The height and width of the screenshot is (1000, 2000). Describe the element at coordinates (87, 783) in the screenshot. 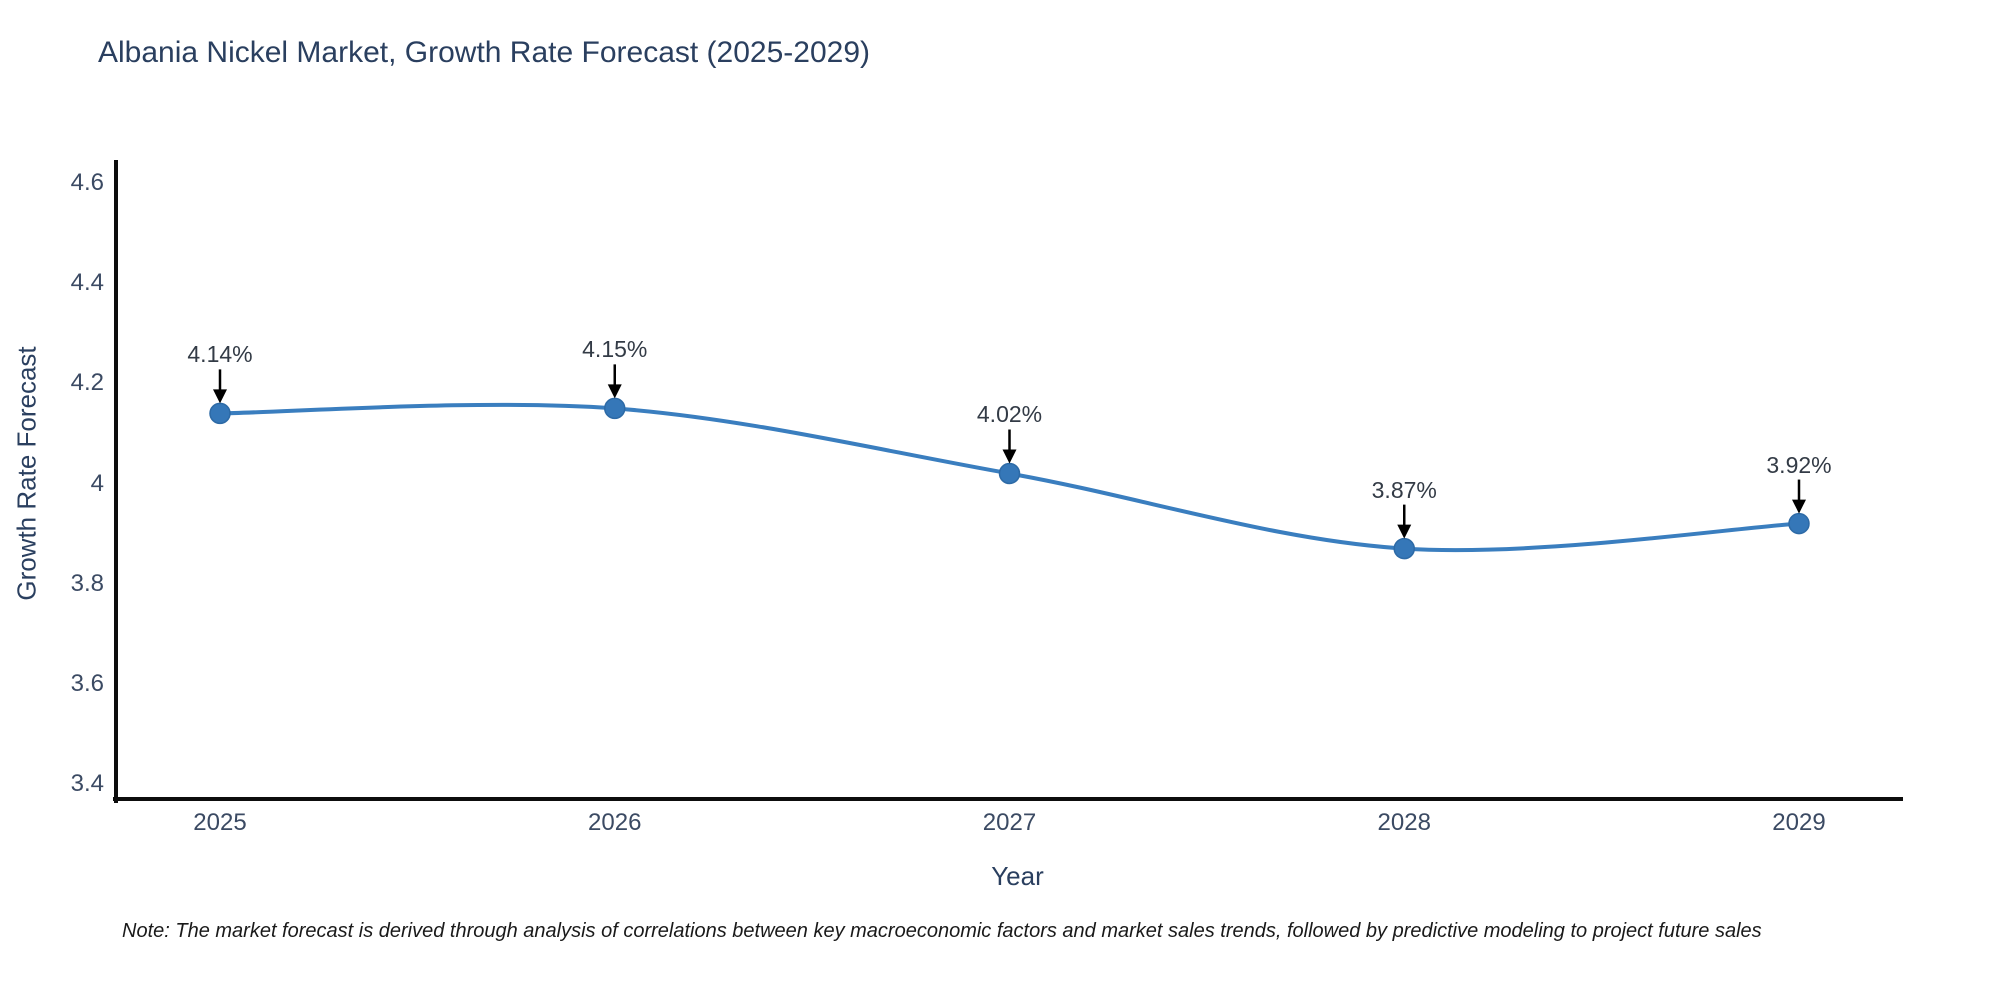

I see `y-tick-label: 3.4` at that location.